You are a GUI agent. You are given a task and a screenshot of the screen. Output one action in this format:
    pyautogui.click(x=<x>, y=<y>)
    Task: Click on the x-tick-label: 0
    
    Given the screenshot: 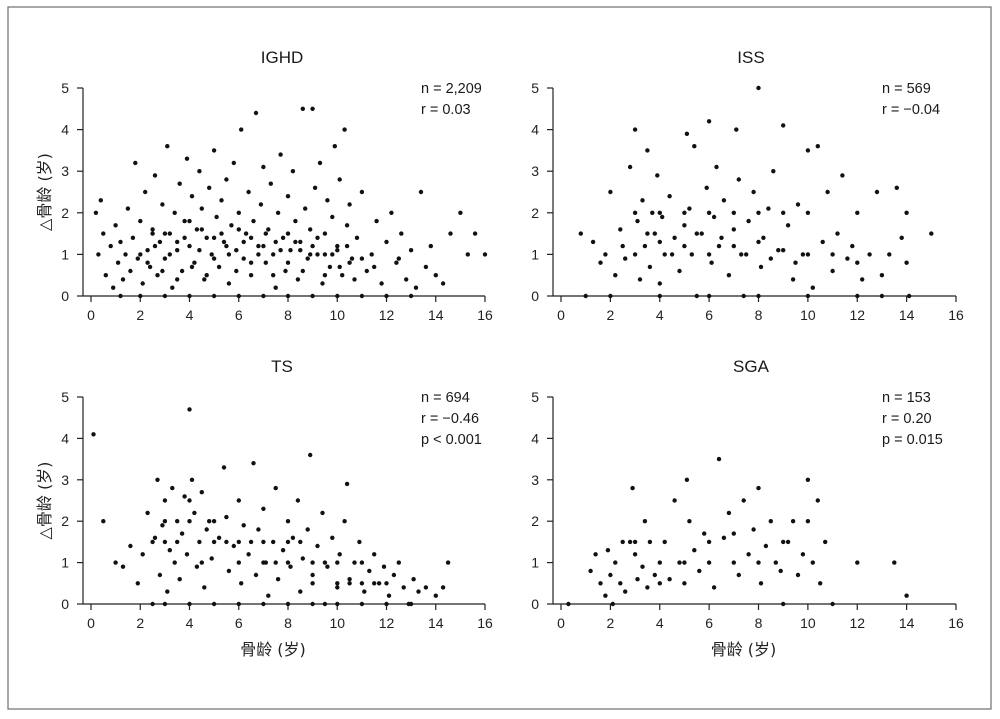 What is the action you would take?
    pyautogui.click(x=561, y=623)
    